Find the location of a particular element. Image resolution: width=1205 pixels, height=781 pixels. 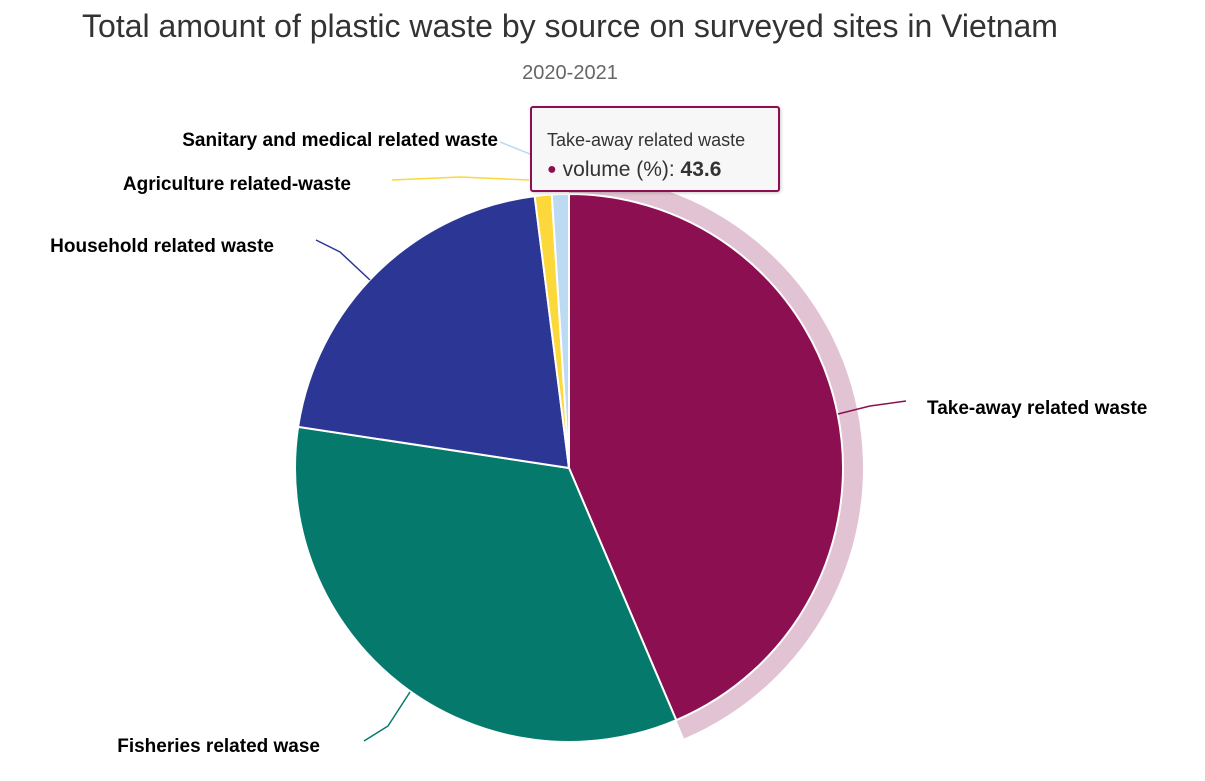

connector-fisheries-related-wase is located at coordinates (387, 716).